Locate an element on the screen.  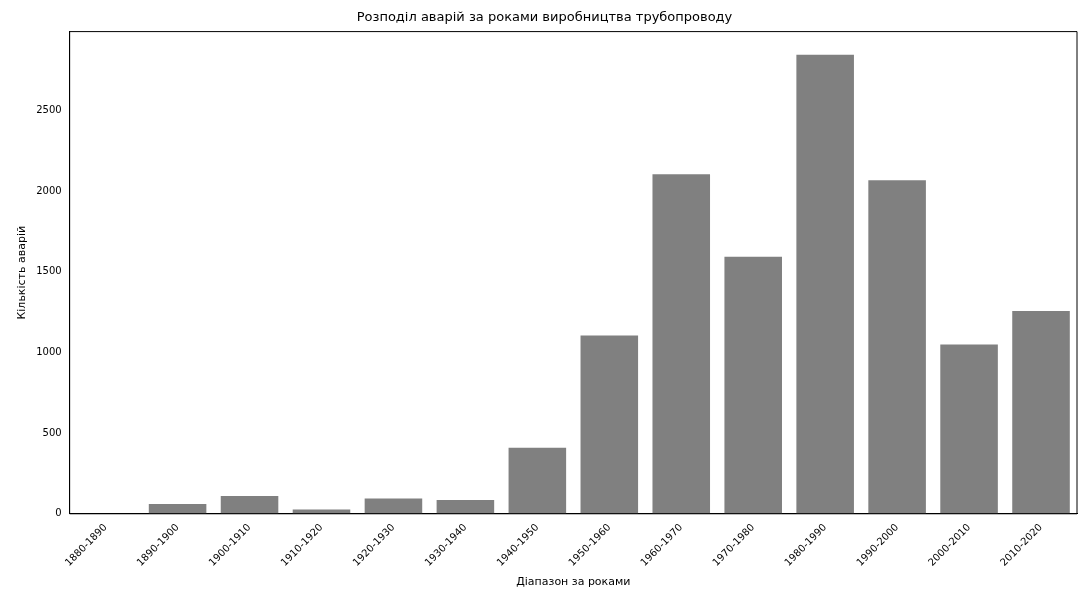
y-tick-label: 500 is located at coordinates (52, 432).